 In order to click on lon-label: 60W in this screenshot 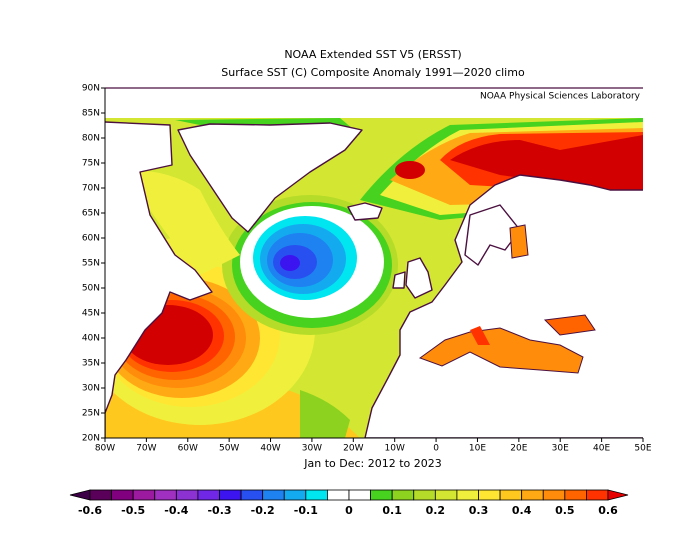, I will do `click(188, 449)`.